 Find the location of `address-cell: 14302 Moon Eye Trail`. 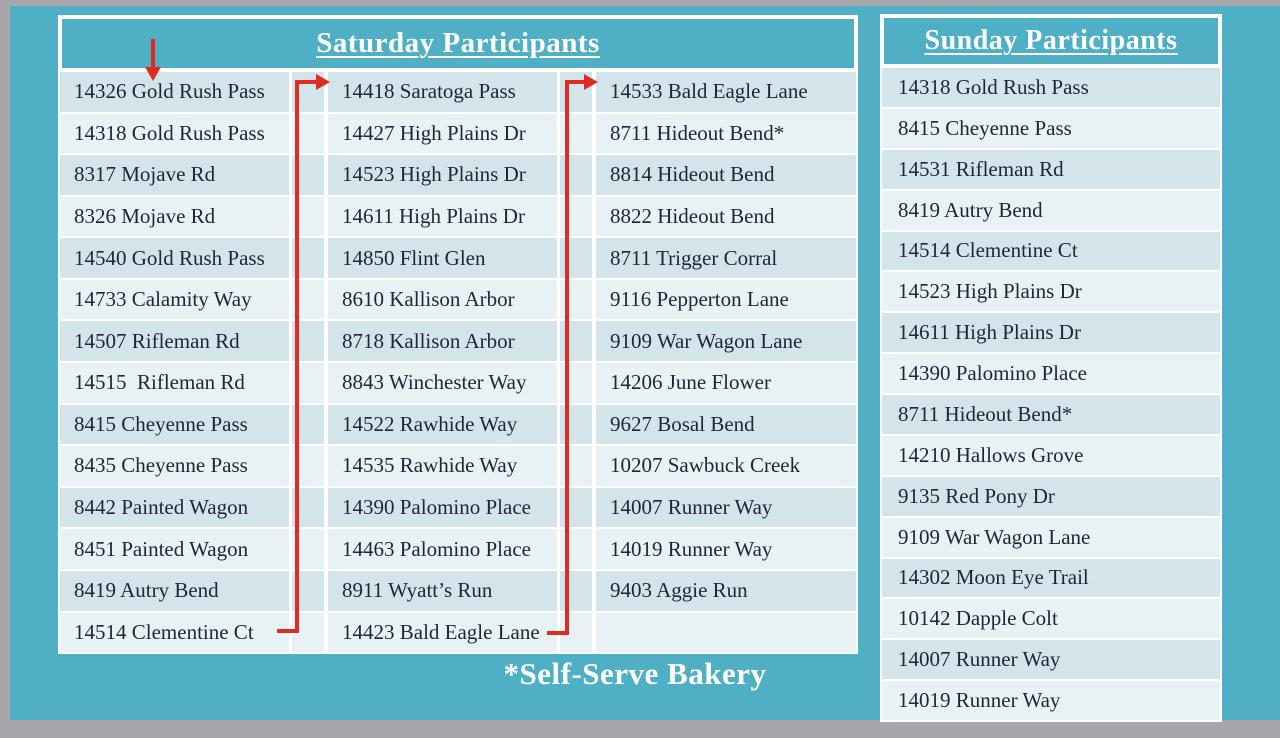

address-cell: 14302 Moon Eye Trail is located at coordinates (1051, 578).